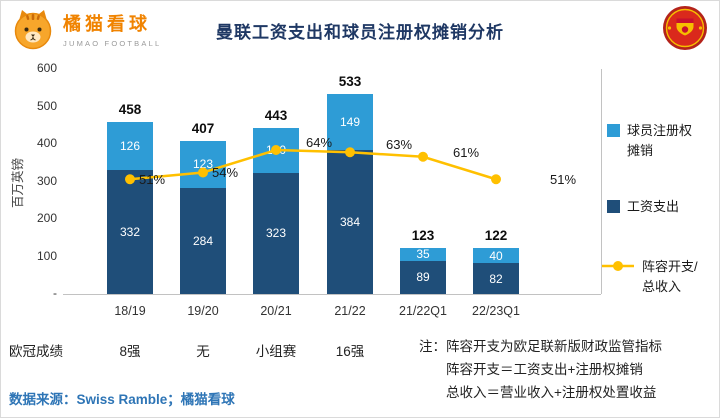 The height and width of the screenshot is (418, 720). Describe the element at coordinates (130, 351) in the screenshot. I see `ucl-result: 8强` at that location.